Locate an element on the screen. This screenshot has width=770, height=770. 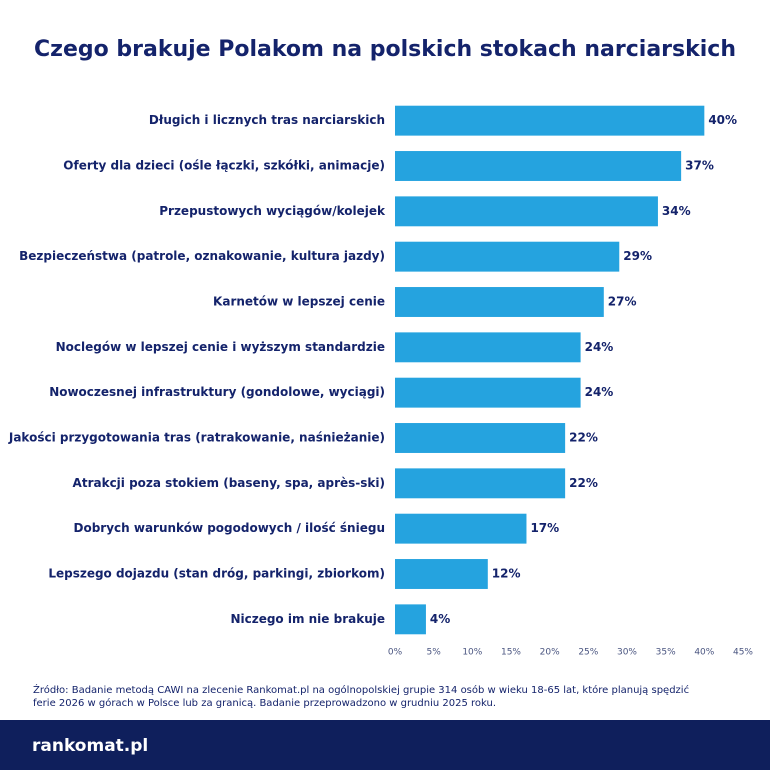
x-tick-label: 30% is located at coordinates (627, 653).